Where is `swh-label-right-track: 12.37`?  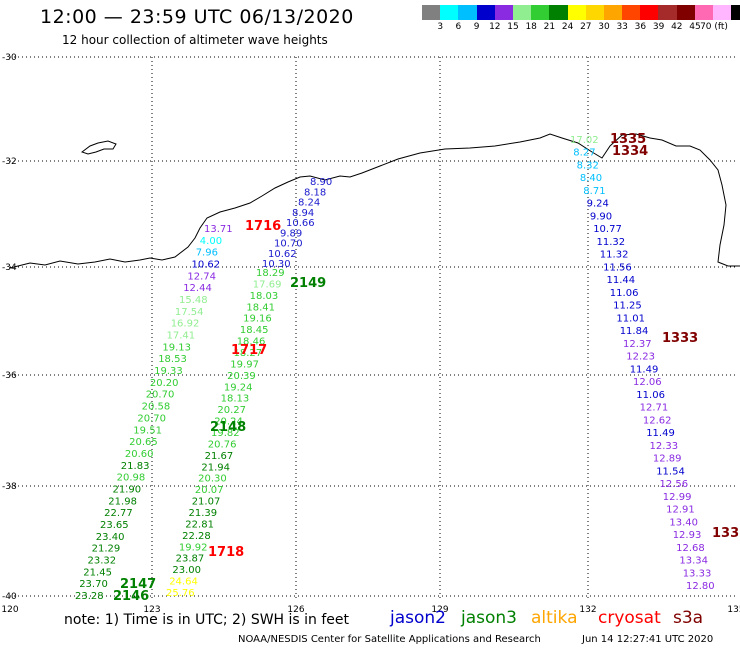 swh-label-right-track: 12.37 is located at coordinates (637, 344).